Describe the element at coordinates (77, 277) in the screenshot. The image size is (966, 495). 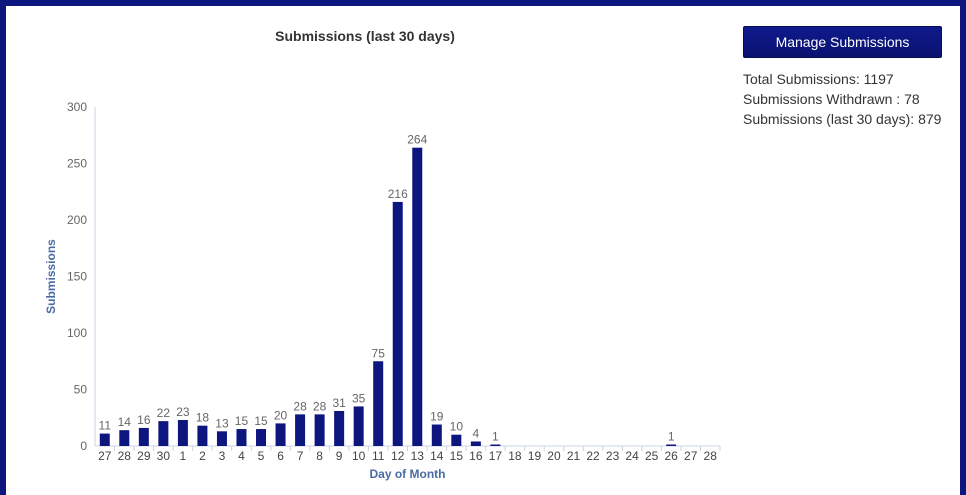
I see `y-tick-label: 150` at that location.